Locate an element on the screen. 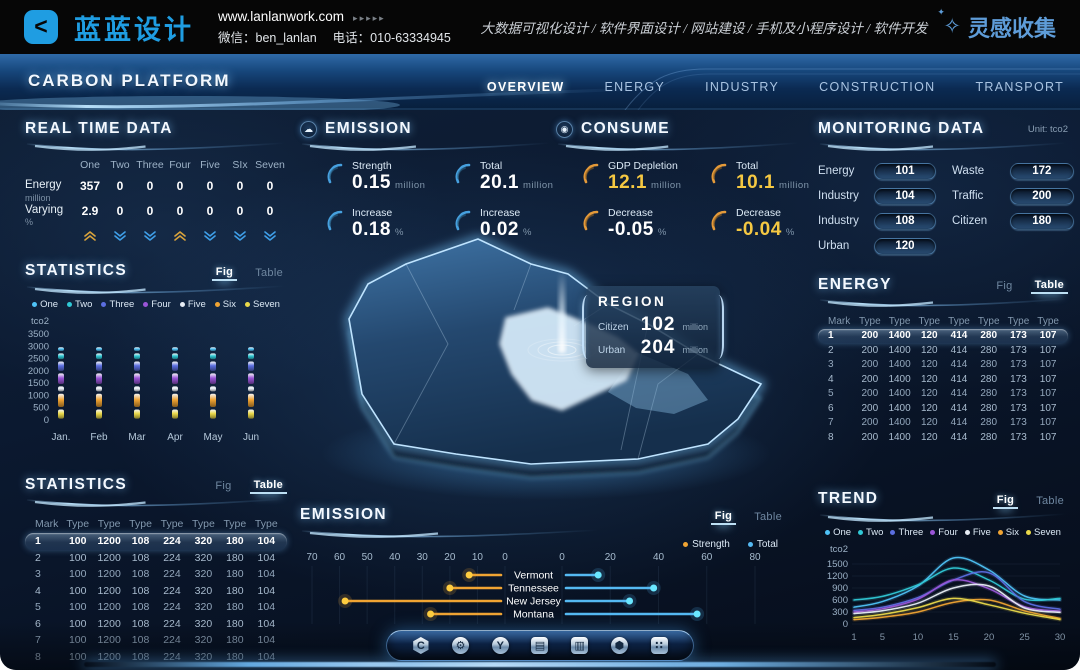 This screenshot has height=670, width=1080. home-icon: C is located at coordinates (421, 645).